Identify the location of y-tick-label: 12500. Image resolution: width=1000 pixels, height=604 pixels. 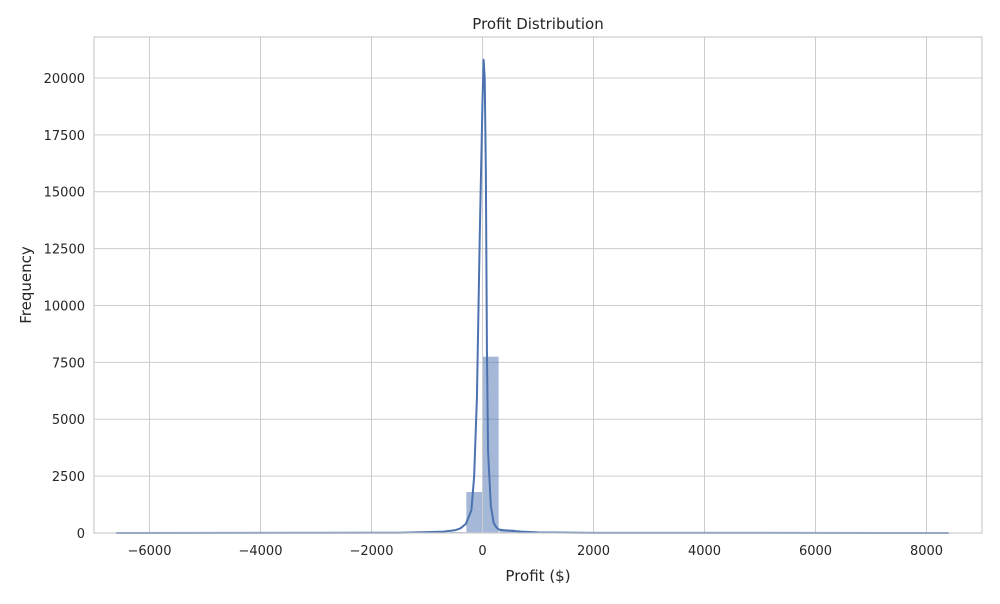
(64, 250).